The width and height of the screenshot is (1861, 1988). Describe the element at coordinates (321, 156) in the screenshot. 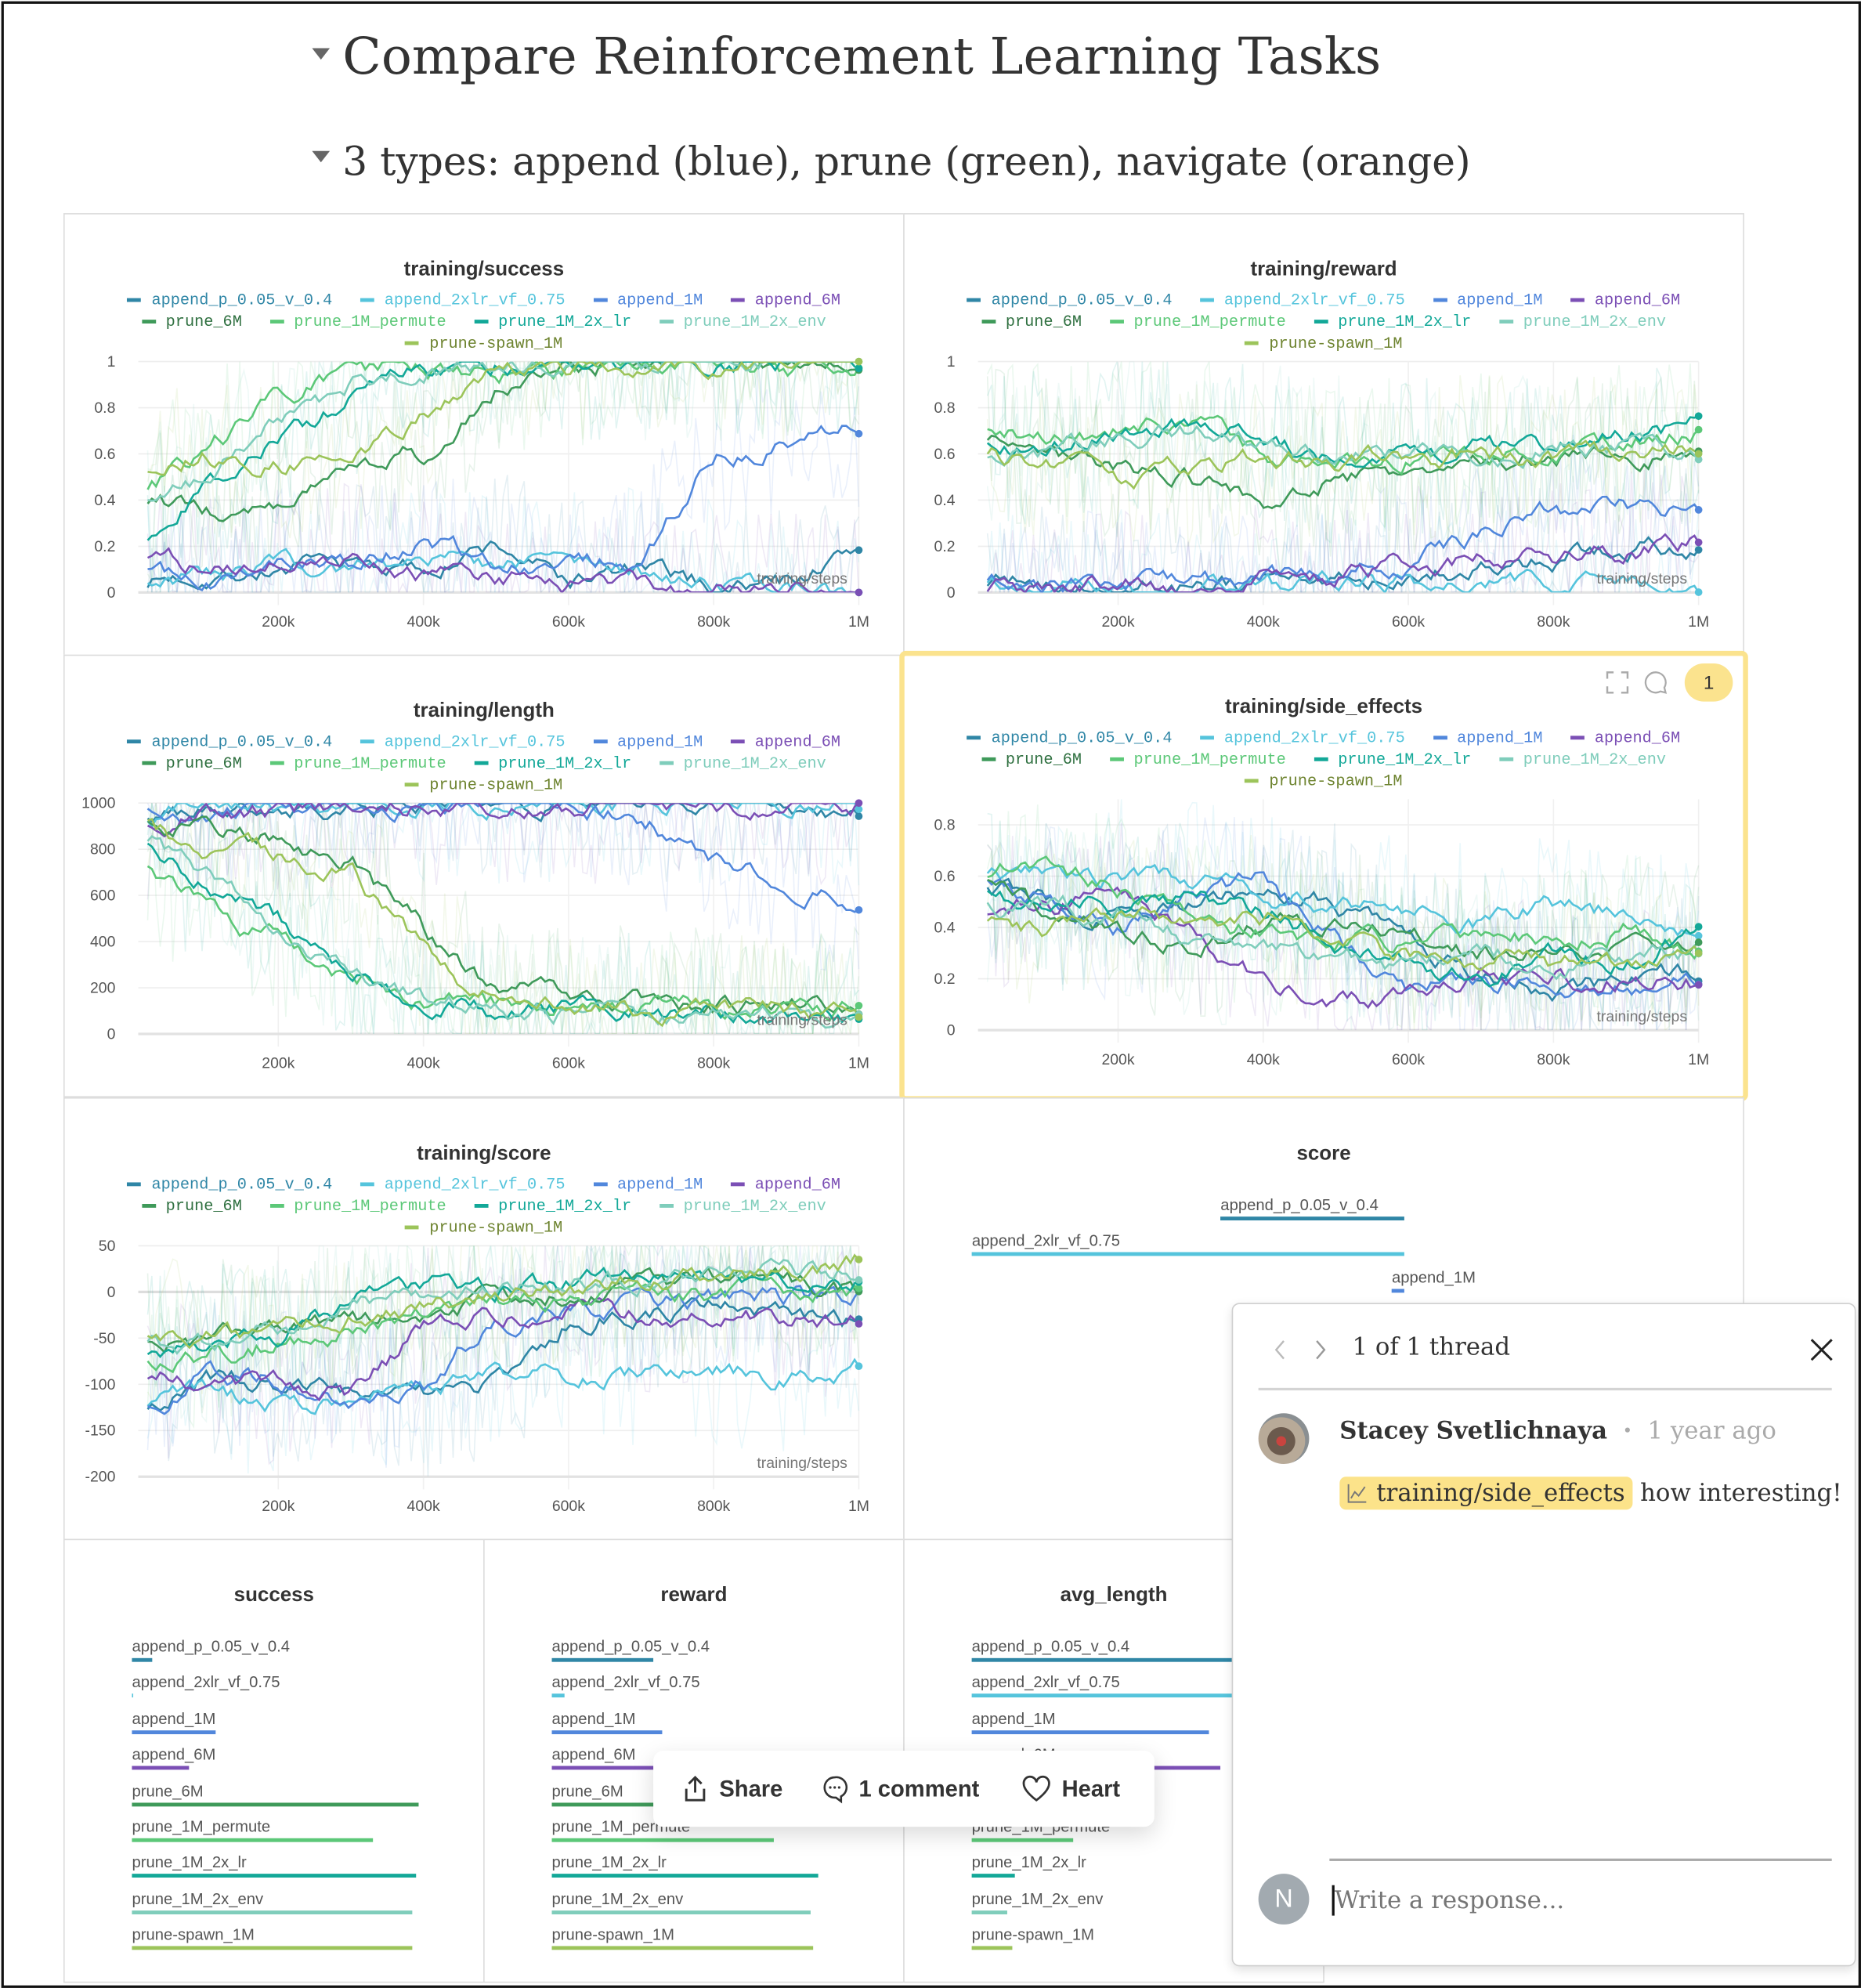

I see `collapse-triangle-icon` at that location.